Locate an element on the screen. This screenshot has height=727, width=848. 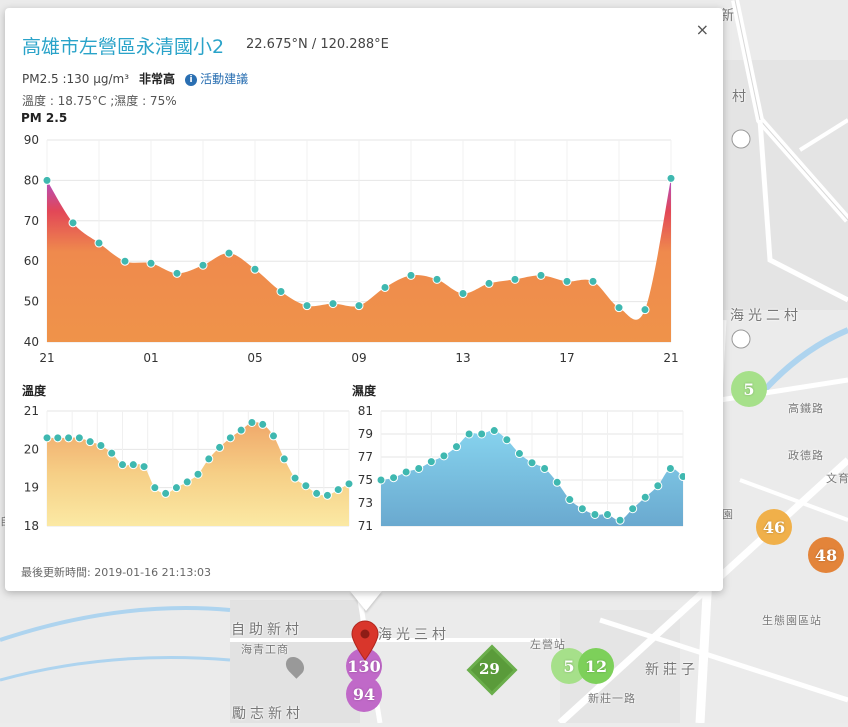
map-label: 左營站 is located at coordinates (548, 644).